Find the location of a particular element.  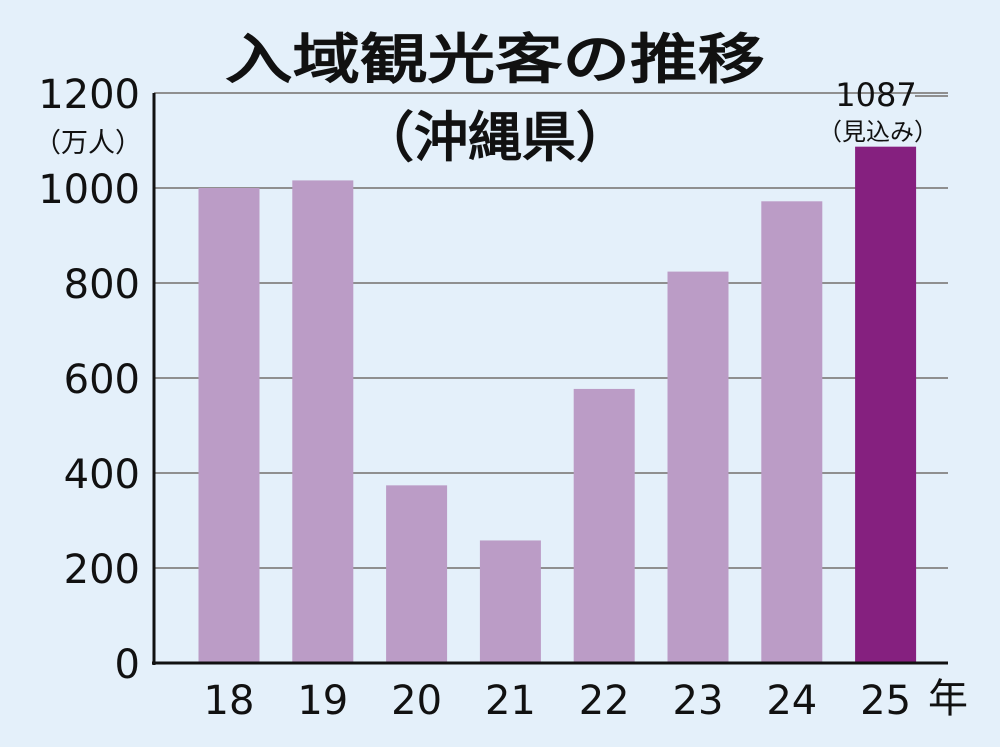

x-tick-label: 23 is located at coordinates (698, 701).